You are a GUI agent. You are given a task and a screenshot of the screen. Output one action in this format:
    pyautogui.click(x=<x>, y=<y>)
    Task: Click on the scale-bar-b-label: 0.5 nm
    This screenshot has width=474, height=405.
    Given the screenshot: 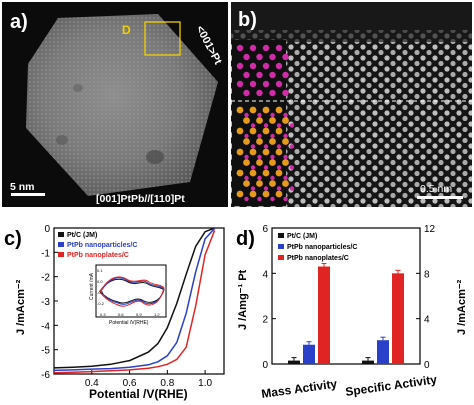 What is the action you would take?
    pyautogui.click(x=436, y=189)
    